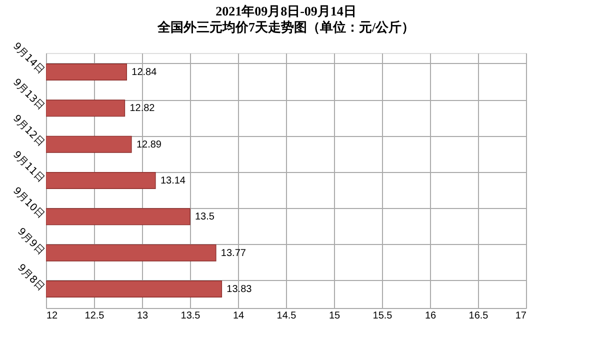 The image size is (600, 355). What do you see at coordinates (190, 316) in the screenshot?
I see `x-tick-label: 13.5` at bounding box center [190, 316].